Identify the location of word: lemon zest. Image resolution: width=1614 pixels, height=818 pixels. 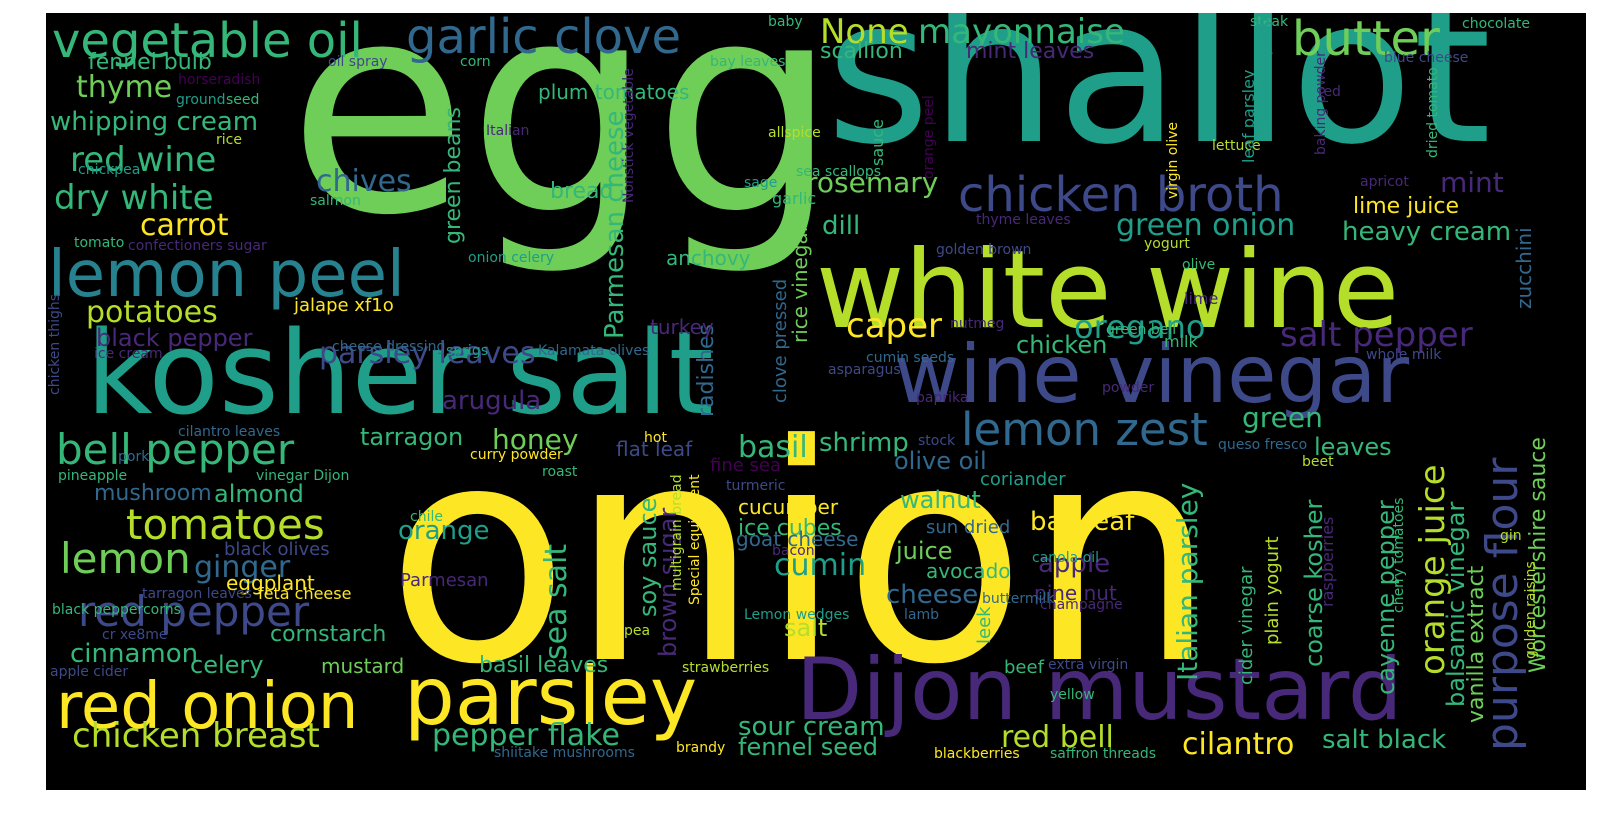
(1084, 429).